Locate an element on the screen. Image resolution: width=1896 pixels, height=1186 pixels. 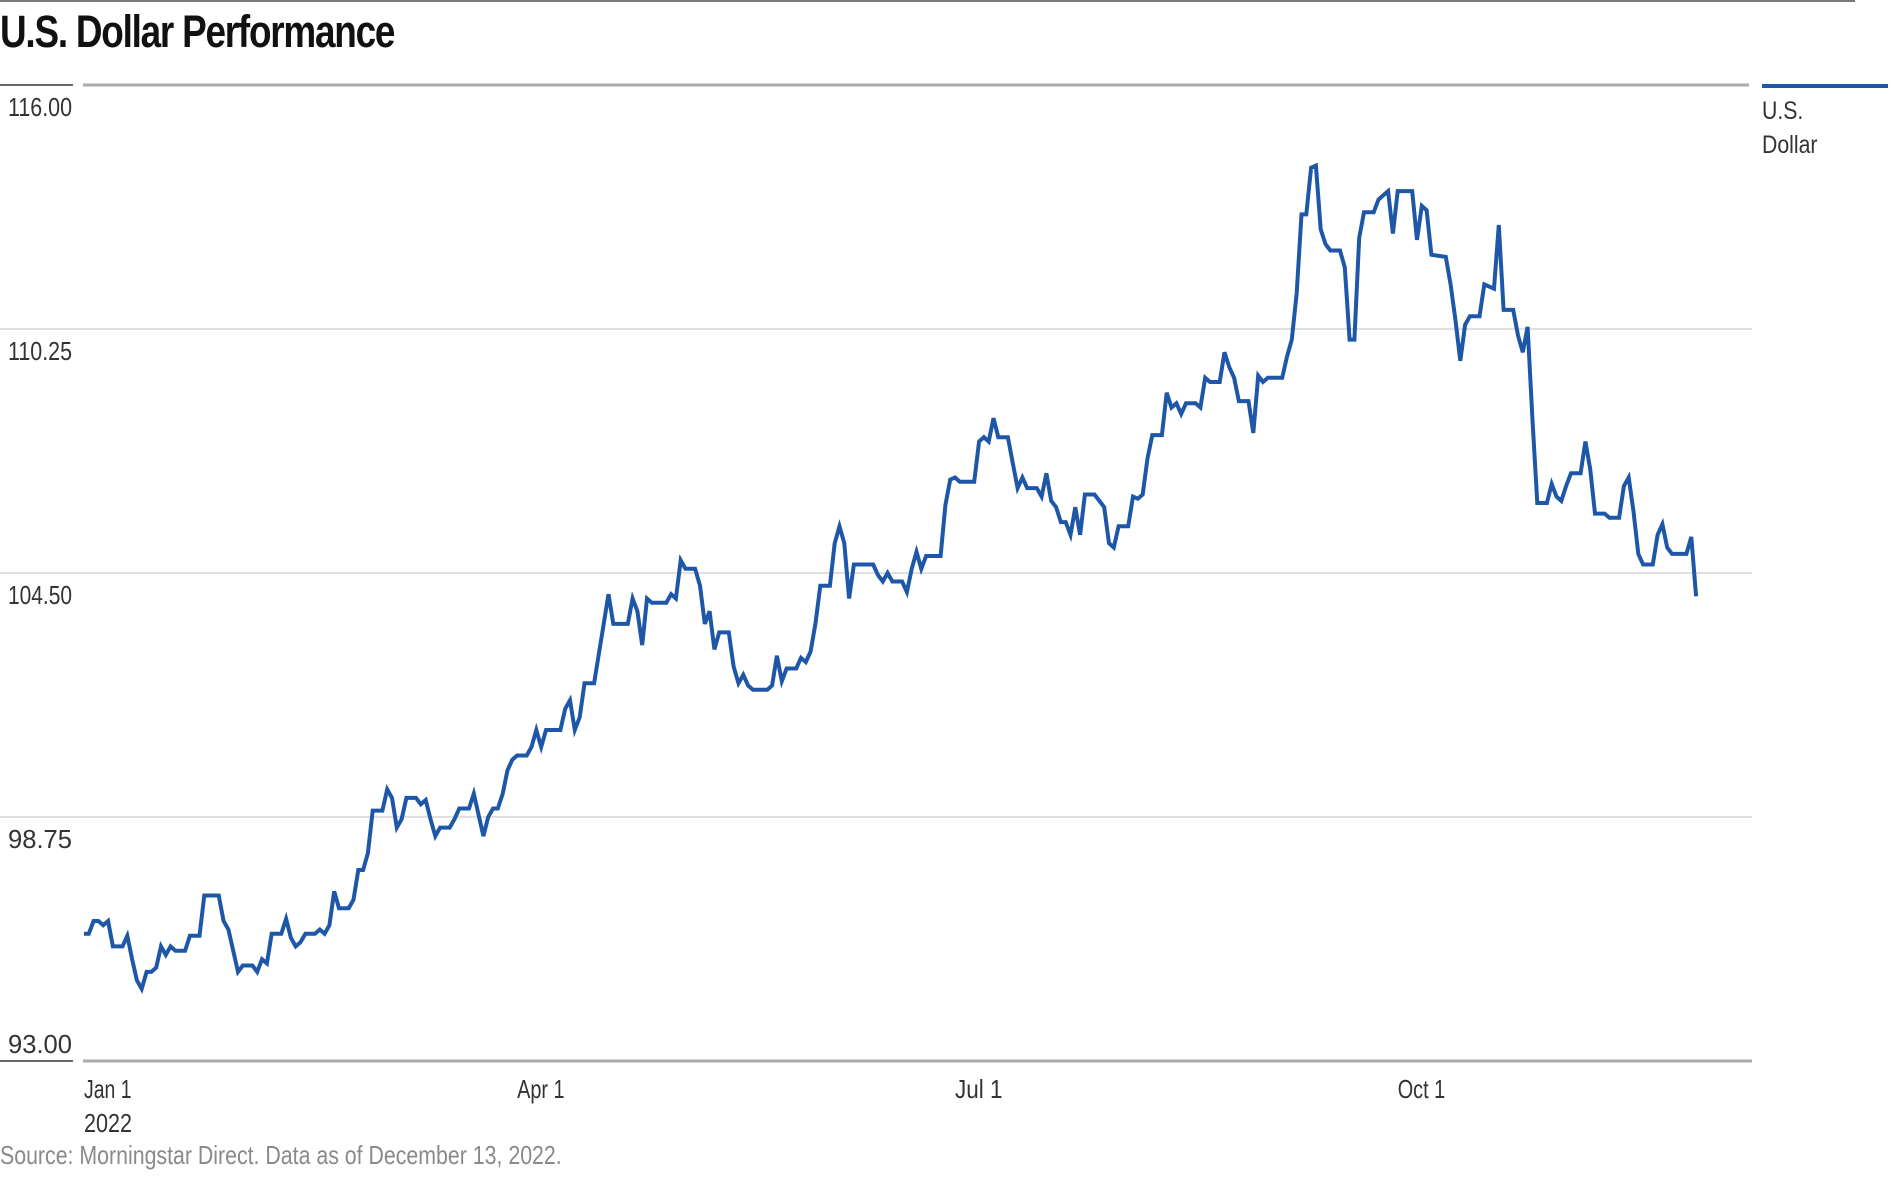
y-axis-labels: 116.00 110.25 104.50 98.75 93.00 is located at coordinates (40, 575).